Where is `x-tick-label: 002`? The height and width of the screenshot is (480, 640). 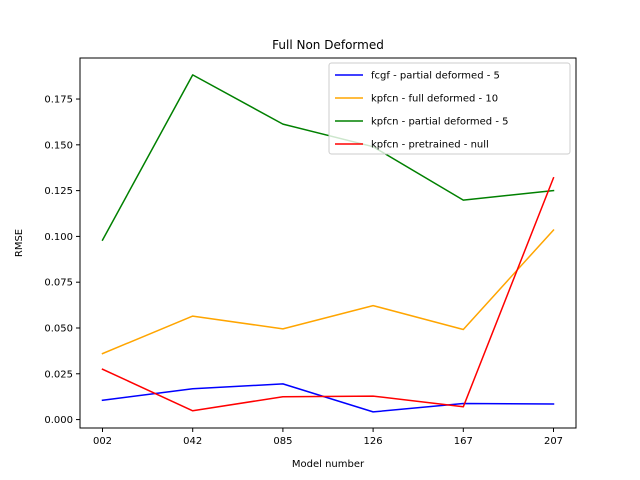 x-tick-label: 002 is located at coordinates (102, 441).